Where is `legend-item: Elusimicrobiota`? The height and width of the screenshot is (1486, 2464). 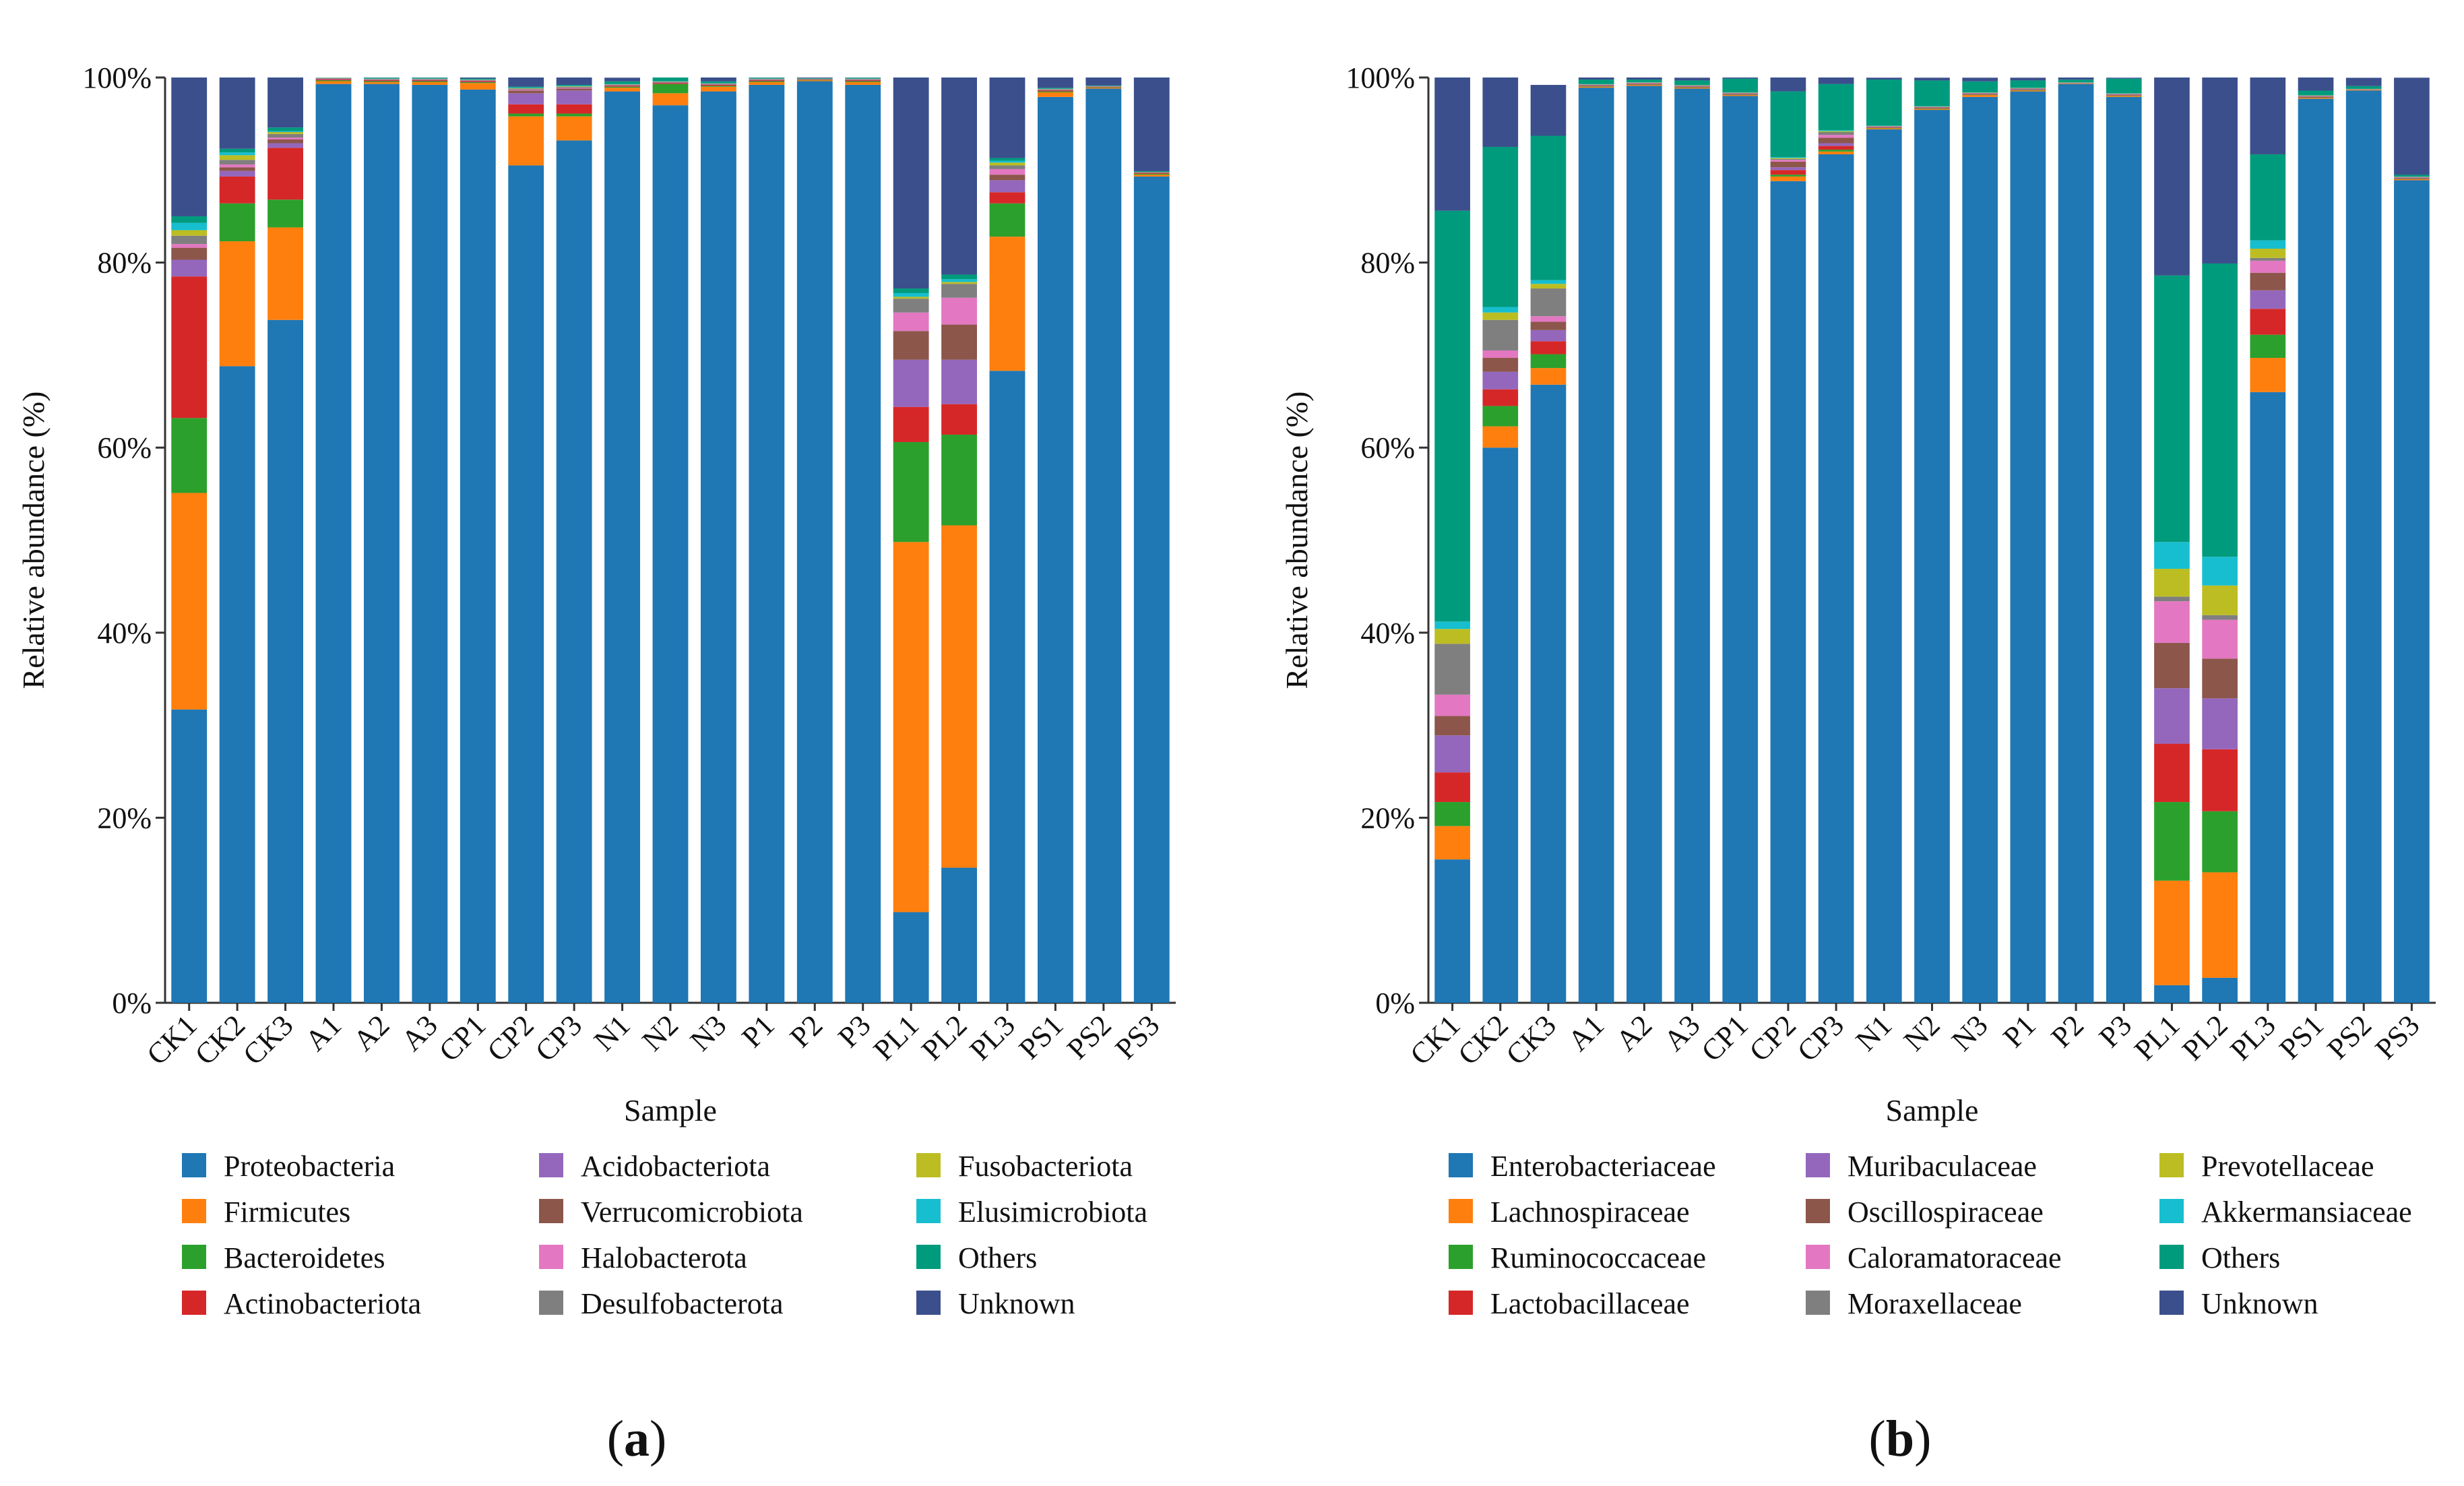 legend-item: Elusimicrobiota is located at coordinates (1031, 1212).